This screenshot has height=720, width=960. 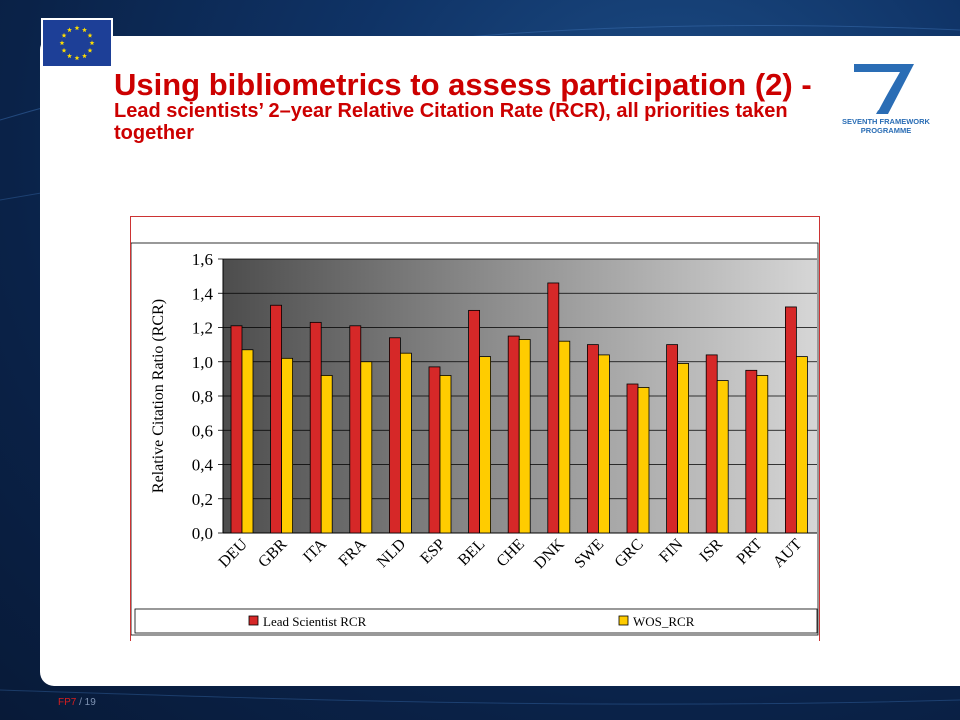 What do you see at coordinates (86, 702) in the screenshot?
I see `footer-page: / 19` at bounding box center [86, 702].